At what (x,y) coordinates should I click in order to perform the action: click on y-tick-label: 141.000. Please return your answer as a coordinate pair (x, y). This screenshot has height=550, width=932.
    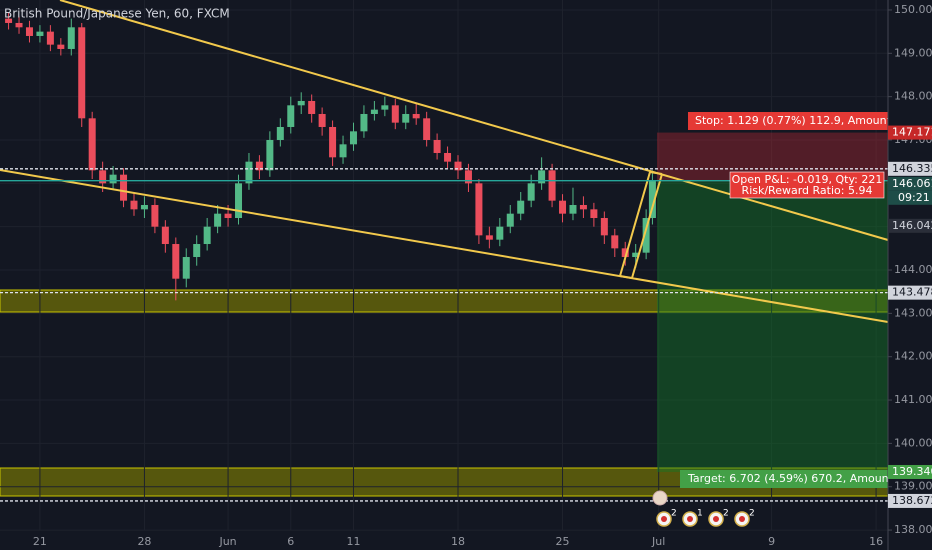
    Looking at the image, I should click on (913, 399).